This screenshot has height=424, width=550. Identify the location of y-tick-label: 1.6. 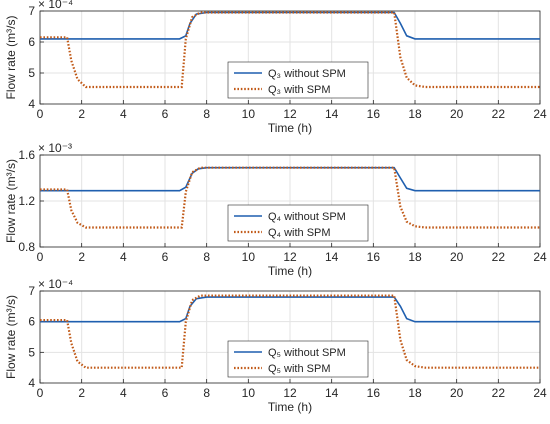
(26, 155).